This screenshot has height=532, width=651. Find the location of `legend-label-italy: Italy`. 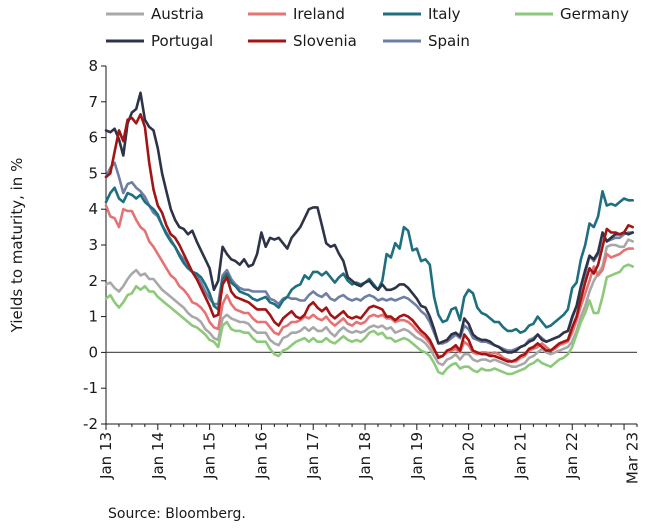

legend-label-italy: Italy is located at coordinates (444, 14).